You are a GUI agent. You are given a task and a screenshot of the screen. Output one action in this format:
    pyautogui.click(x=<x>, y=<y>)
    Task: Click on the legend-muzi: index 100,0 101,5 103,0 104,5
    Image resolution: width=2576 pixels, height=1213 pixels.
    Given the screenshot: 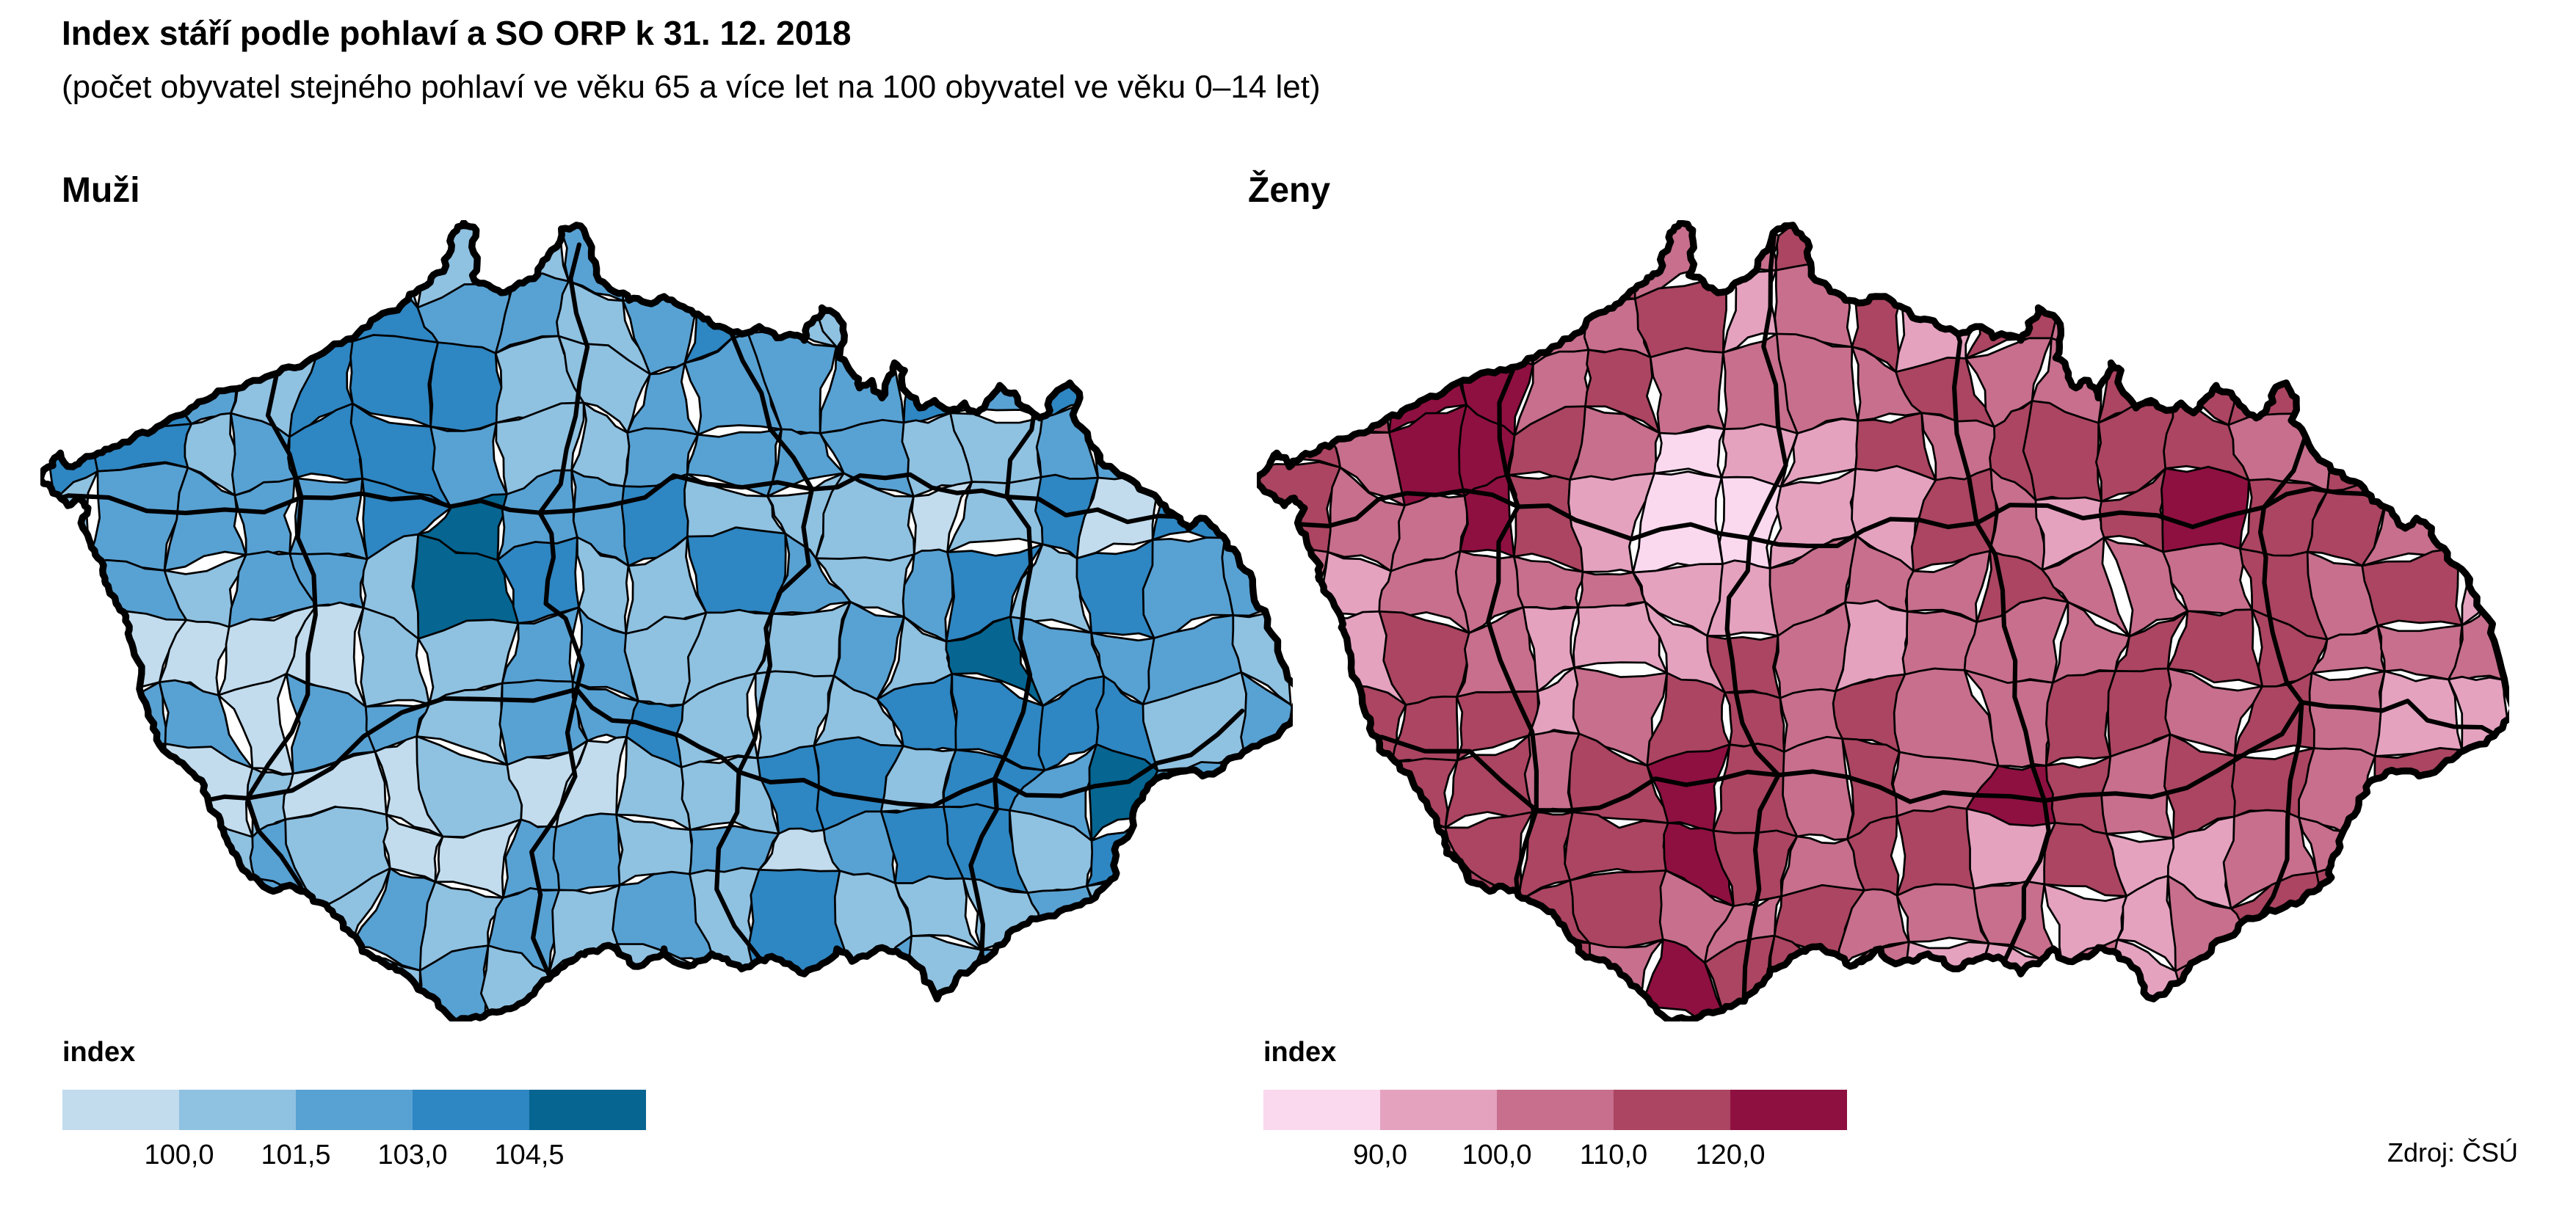 What is the action you would take?
    pyautogui.click(x=387, y=1121)
    